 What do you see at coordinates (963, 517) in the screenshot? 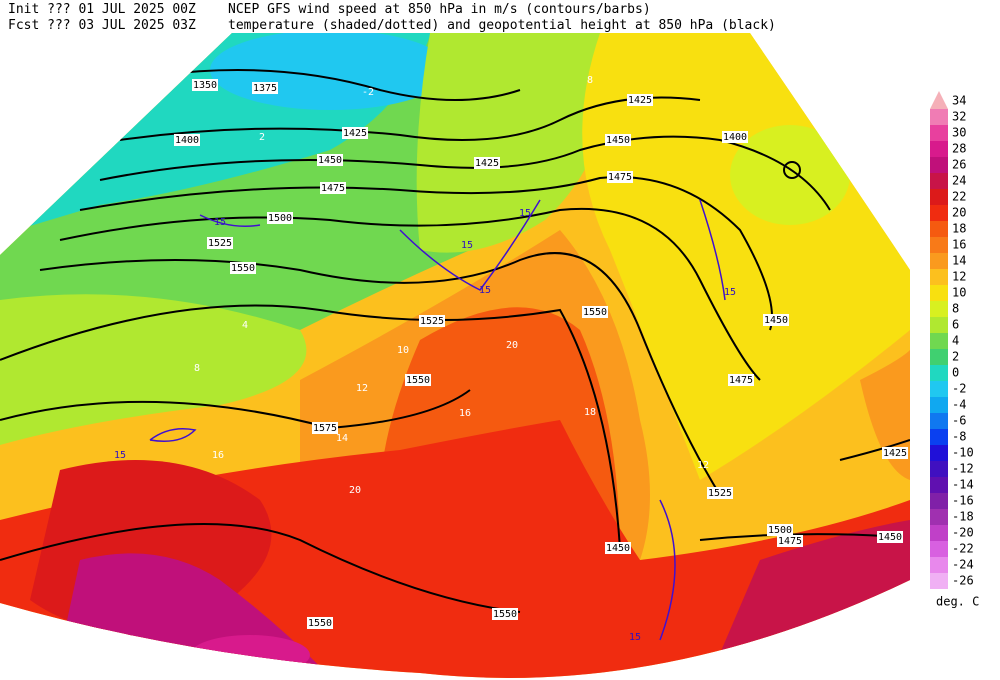
I see `colorbar-label: -18` at bounding box center [963, 517].